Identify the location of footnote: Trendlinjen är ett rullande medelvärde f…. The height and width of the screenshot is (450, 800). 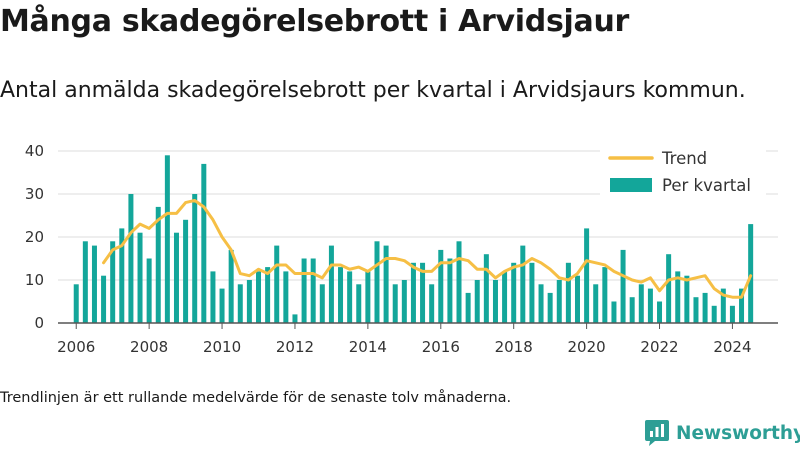
(256, 398).